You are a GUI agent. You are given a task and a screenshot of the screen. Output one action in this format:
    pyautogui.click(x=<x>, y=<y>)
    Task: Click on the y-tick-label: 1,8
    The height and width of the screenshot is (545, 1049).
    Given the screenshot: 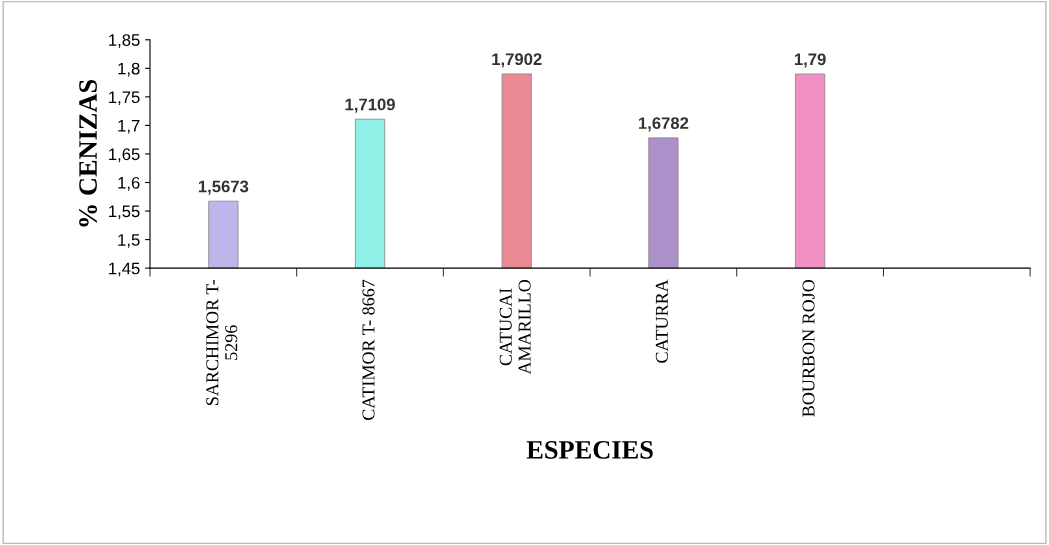 What is the action you would take?
    pyautogui.click(x=129, y=69)
    